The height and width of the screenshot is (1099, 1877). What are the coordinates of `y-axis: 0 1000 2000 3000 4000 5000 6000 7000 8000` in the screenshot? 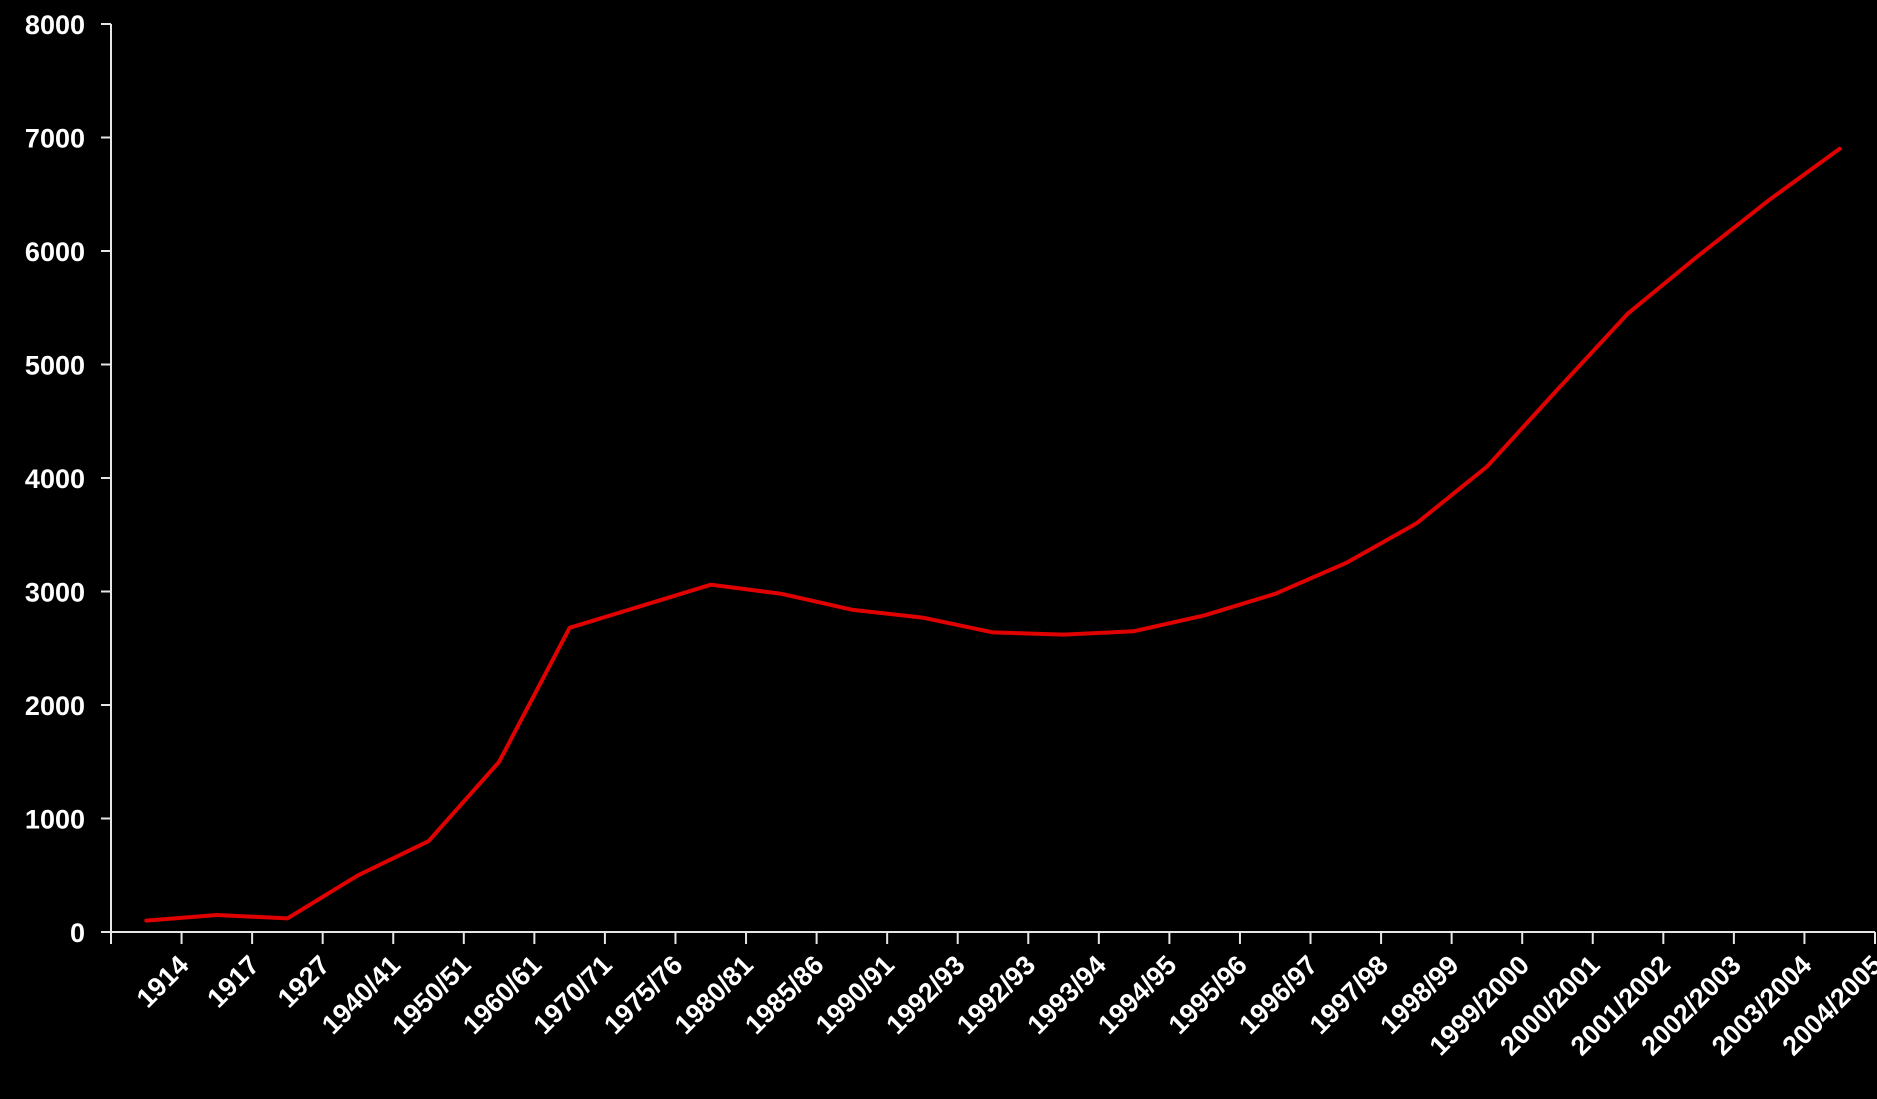 It's located at (68, 479).